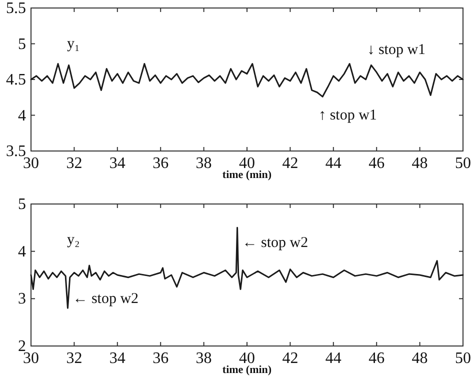  I want to click on annotation: ↑ stop w1, so click(347, 116).